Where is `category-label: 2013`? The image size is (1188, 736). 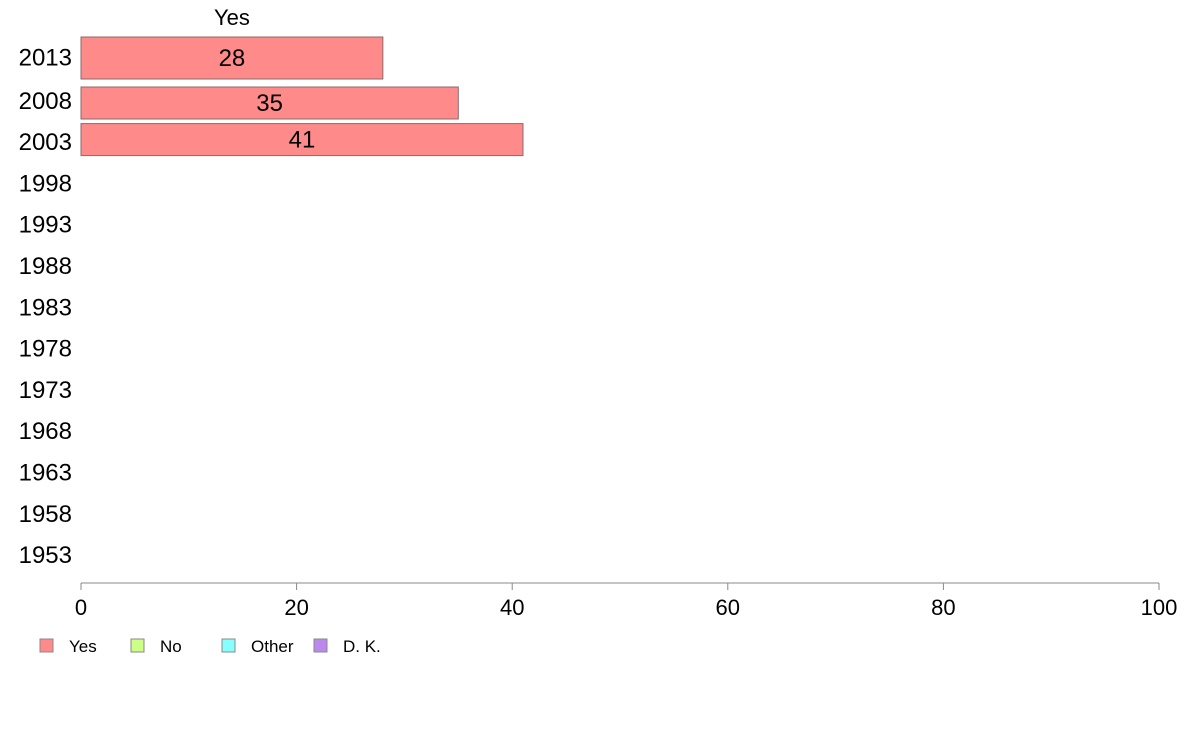
category-label: 2013 is located at coordinates (45, 58).